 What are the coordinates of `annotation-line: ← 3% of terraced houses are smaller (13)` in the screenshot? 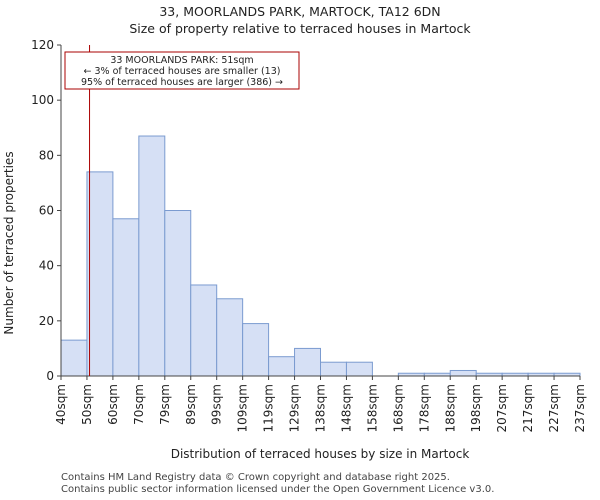 It's located at (182, 71).